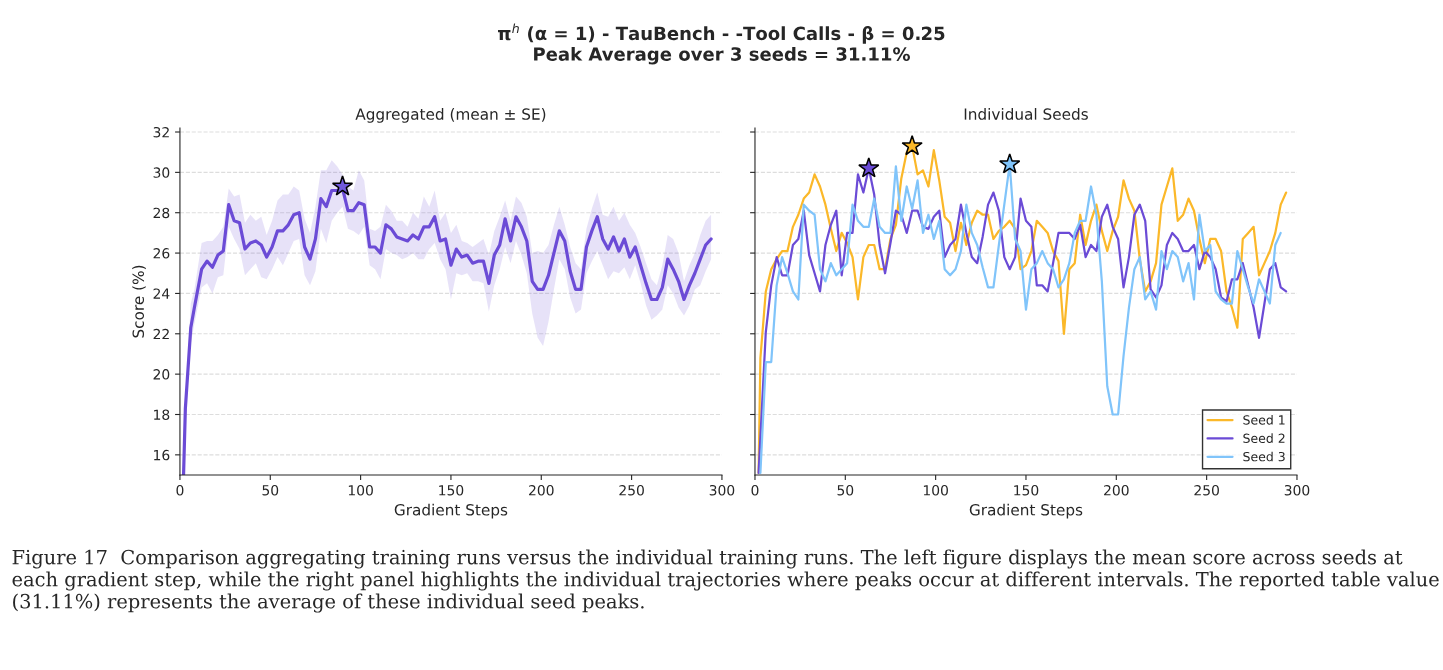 This screenshot has height=670, width=1443. I want to click on caption: Figure 17 Comparison aggregating training runs versus the individual training runs. The left figure displays the mean score across seeds at each gradient step, while the right panel highlights the individual trajectories where peaks occur at different intervals. The reported table value (31.11%) represents the average of these individual seed peaks., so click(725, 581).